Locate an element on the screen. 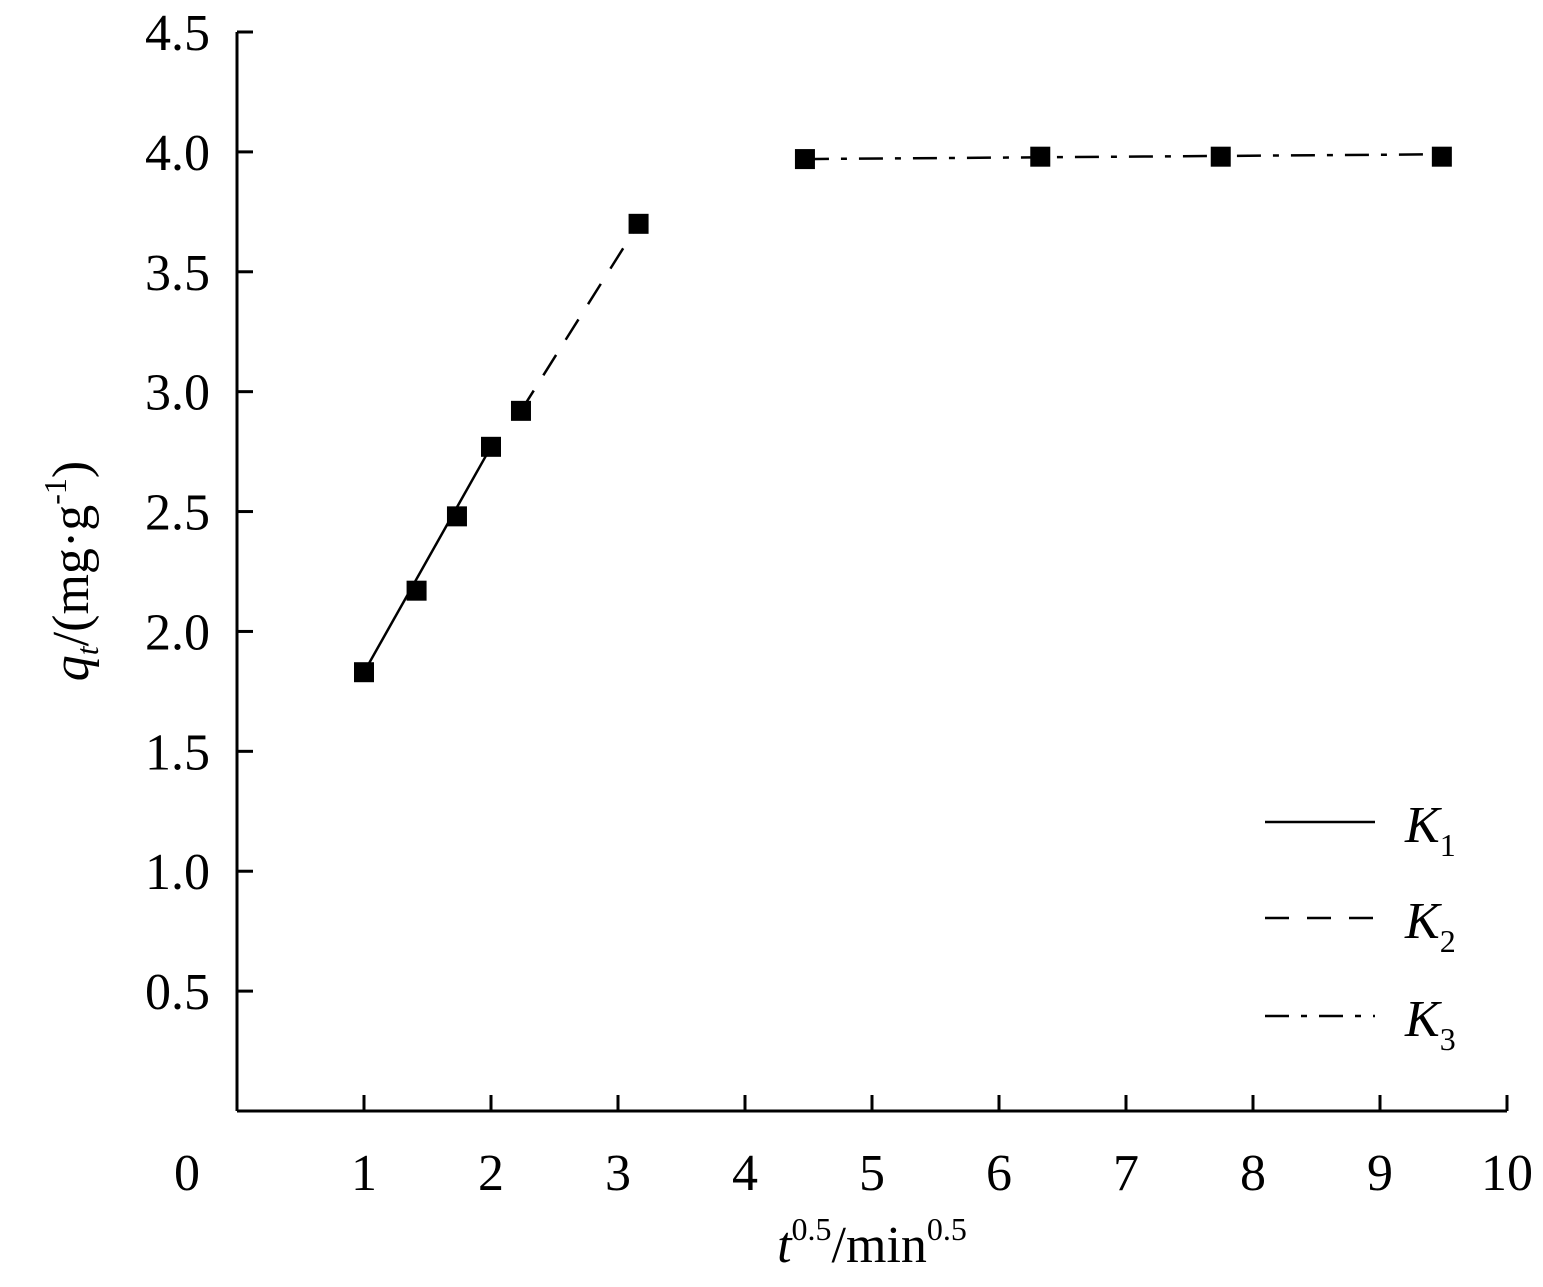 The image size is (1543, 1287). x-tick-label-1: 1 is located at coordinates (364, 1173).